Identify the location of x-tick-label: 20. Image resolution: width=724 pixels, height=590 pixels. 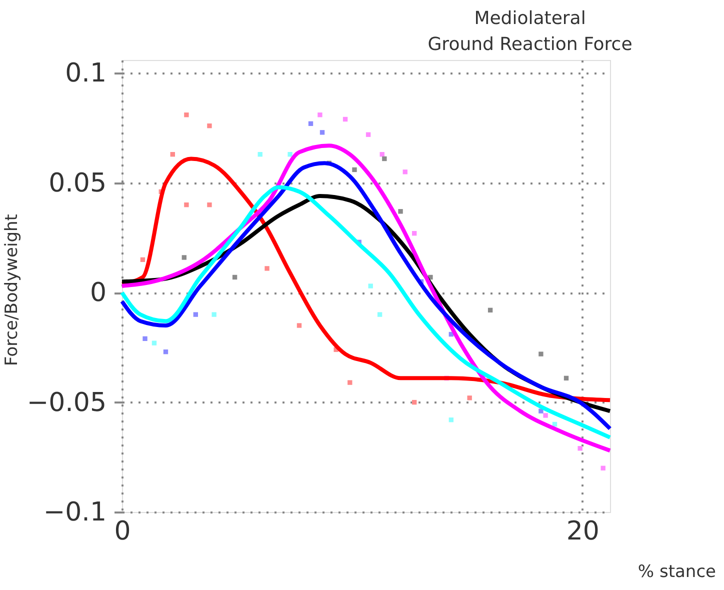
(583, 531).